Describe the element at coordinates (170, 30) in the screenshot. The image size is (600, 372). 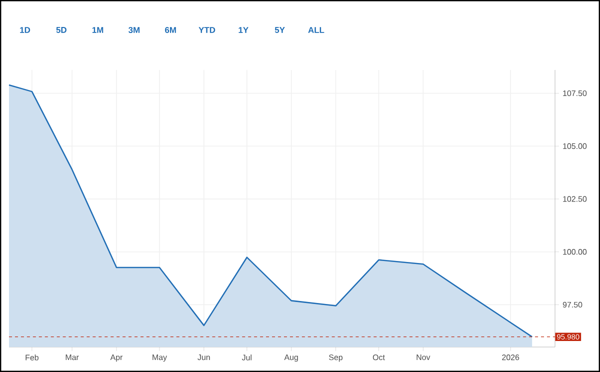
I see `text: 6M` at that location.